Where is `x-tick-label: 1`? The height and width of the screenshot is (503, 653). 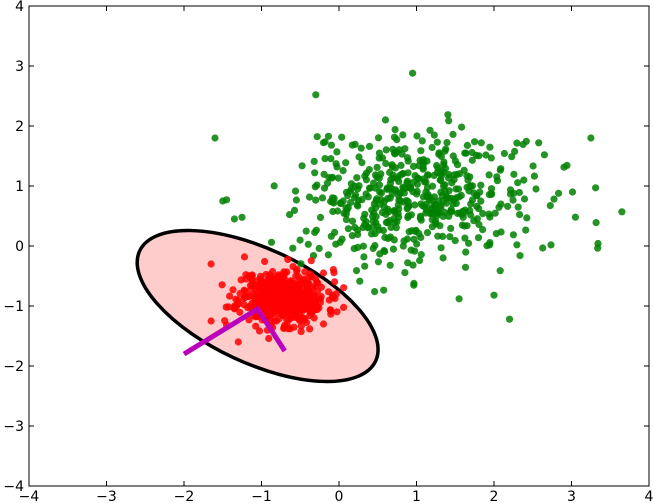
x-tick-label: 1 is located at coordinates (416, 496).